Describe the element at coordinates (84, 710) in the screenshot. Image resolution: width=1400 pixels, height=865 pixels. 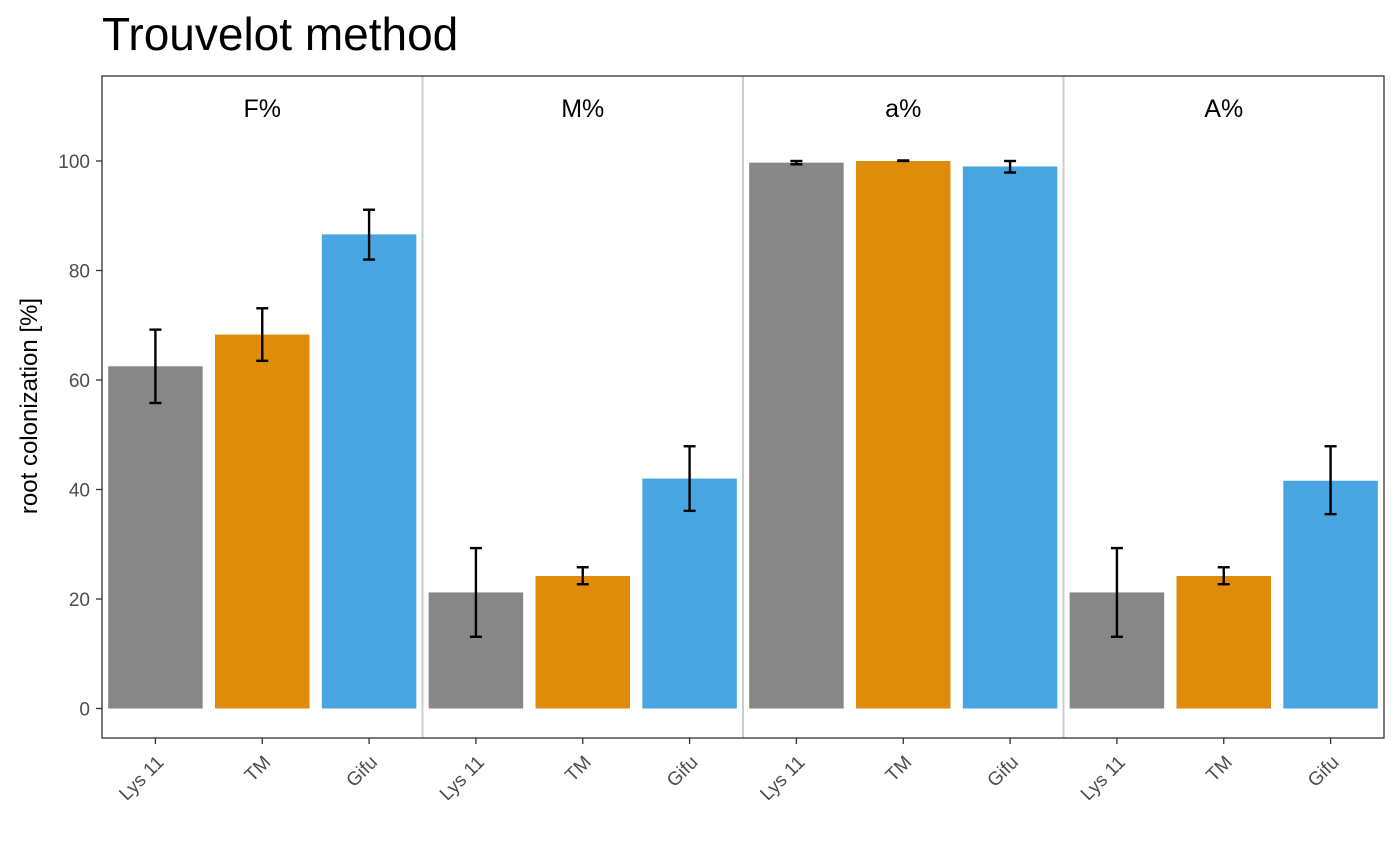
I see `y-tick-label: 0` at that location.